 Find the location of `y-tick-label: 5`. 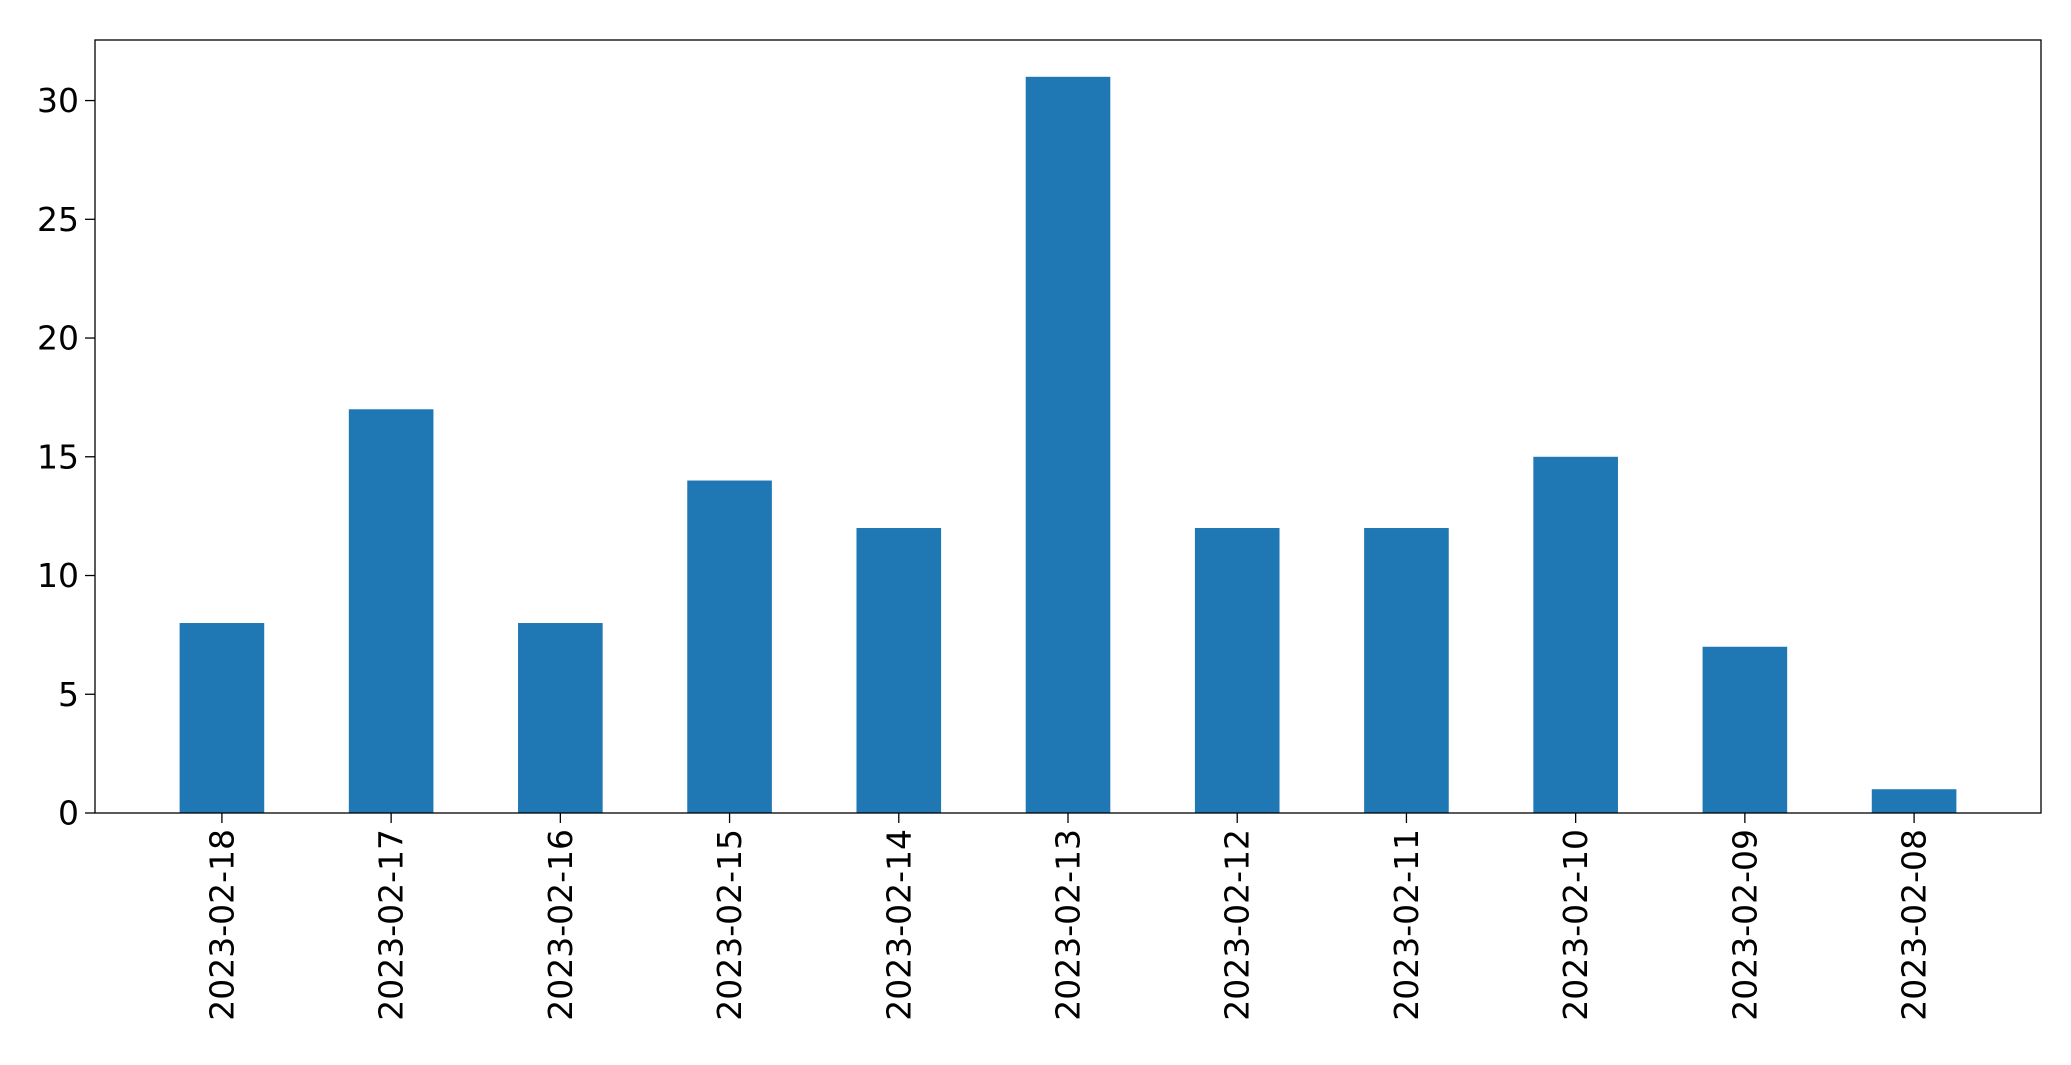

y-tick-label: 5 is located at coordinates (68, 694).